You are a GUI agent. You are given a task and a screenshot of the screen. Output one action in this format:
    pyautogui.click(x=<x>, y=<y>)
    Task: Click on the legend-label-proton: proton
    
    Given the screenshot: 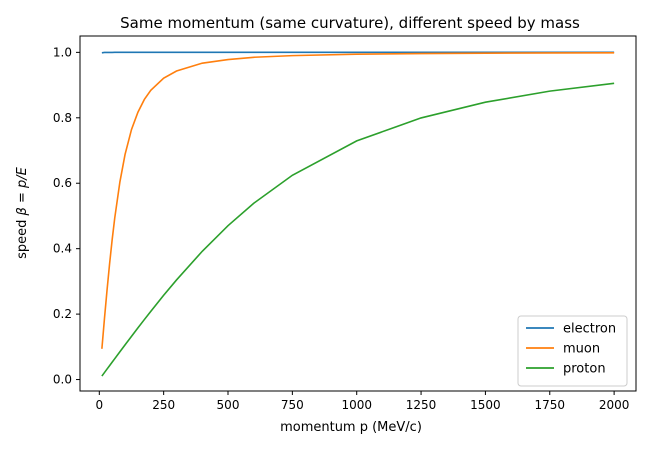 What is the action you would take?
    pyautogui.click(x=584, y=369)
    